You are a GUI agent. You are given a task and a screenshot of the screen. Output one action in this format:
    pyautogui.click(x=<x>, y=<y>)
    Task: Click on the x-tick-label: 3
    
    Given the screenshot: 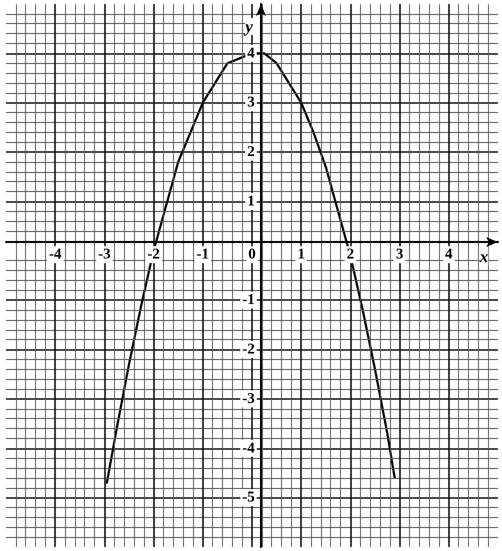 What is the action you would take?
    pyautogui.click(x=400, y=254)
    